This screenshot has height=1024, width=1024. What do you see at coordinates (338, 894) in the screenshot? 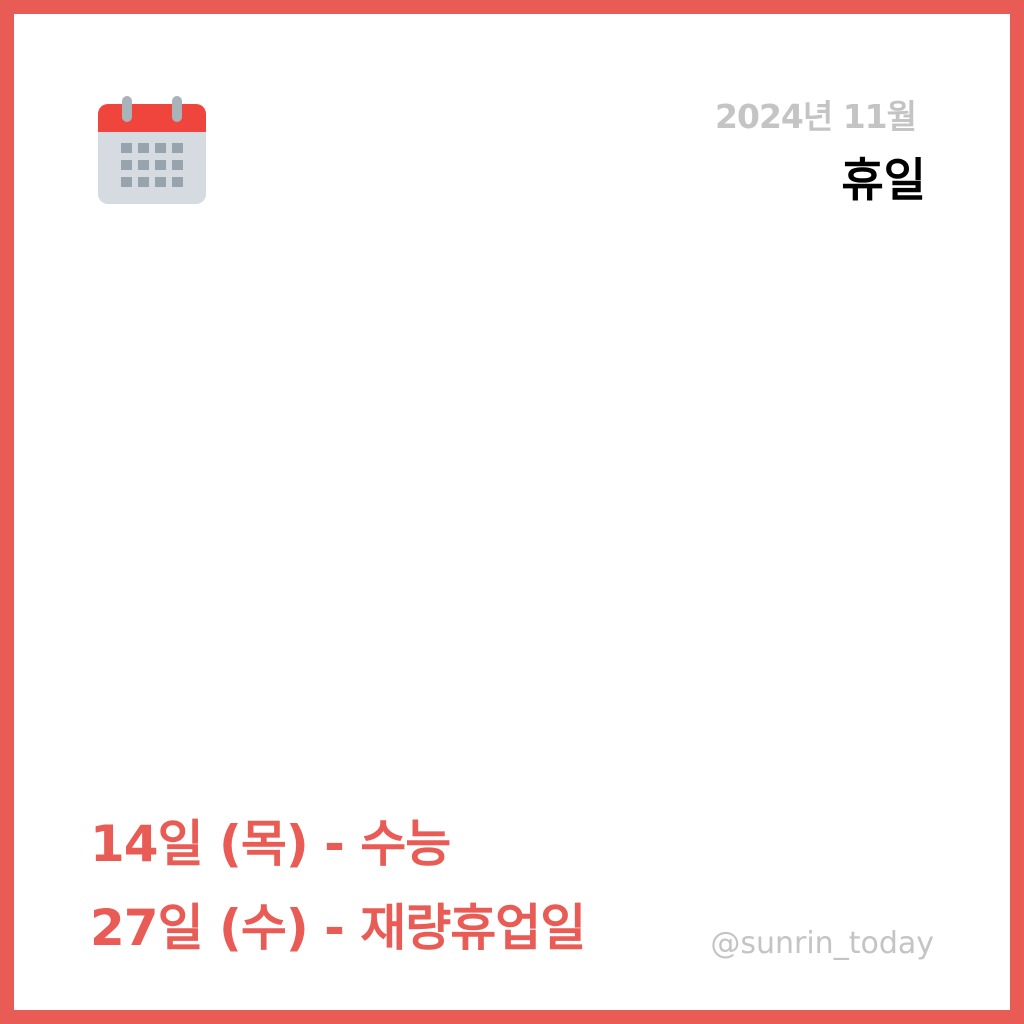
I see `holiday-list: 14일 (목) - 수능 27일 (수) - 재량휴업일` at bounding box center [338, 894].